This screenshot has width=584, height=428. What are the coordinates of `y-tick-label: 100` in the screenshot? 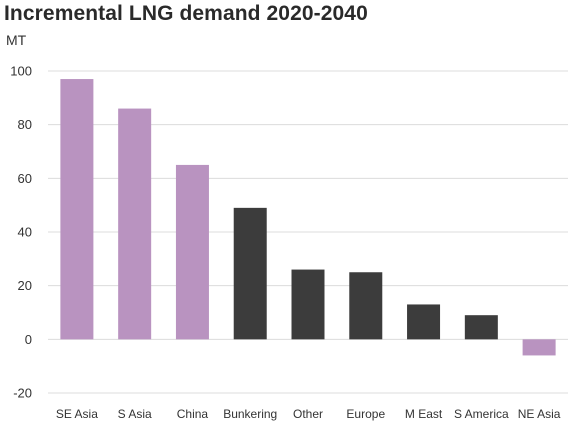 It's located at (21, 71).